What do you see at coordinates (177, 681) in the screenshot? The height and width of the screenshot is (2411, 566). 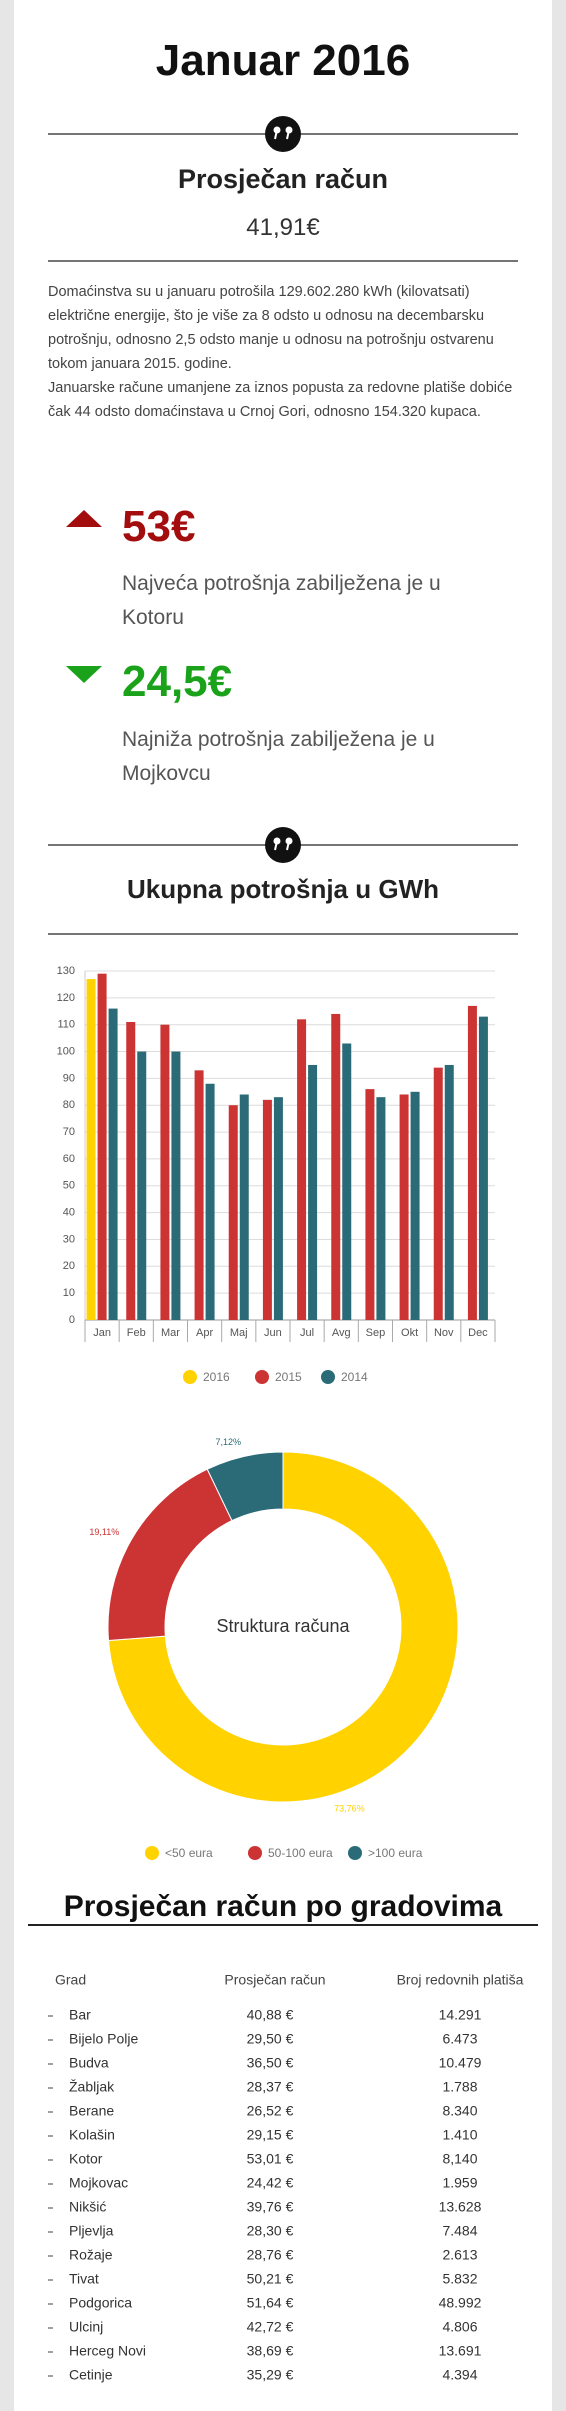 I see `highlight-value: 24,5€` at bounding box center [177, 681].